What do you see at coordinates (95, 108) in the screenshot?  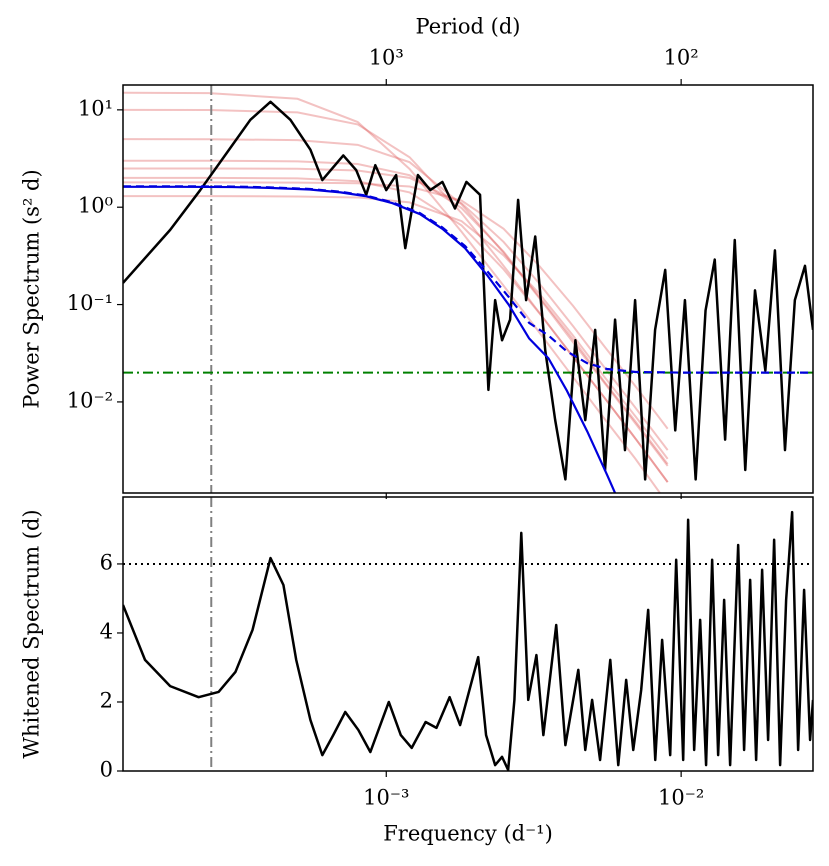 I see `y-tick-label: 10¹` at bounding box center [95, 108].